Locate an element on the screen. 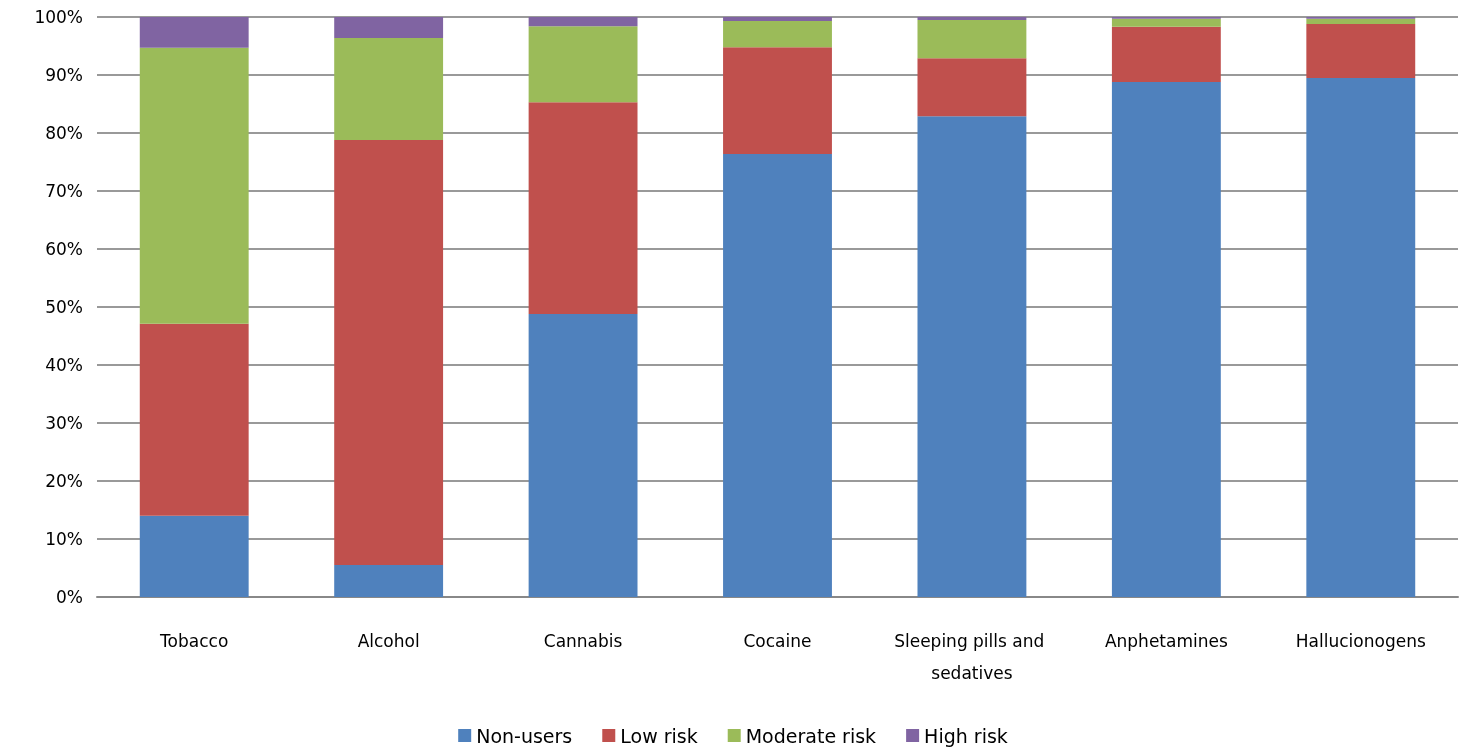  x-tick-label: Tobacco is located at coordinates (194, 641).